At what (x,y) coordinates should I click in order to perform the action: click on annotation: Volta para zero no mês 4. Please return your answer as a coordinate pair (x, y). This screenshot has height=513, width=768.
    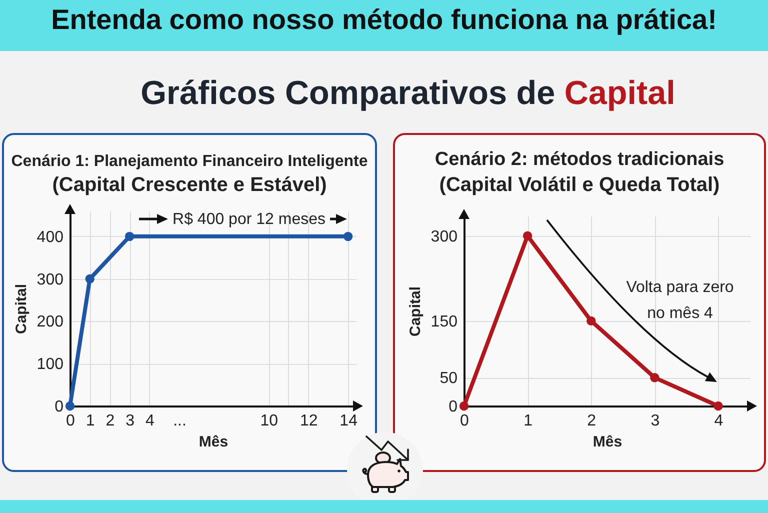
    Looking at the image, I should click on (680, 300).